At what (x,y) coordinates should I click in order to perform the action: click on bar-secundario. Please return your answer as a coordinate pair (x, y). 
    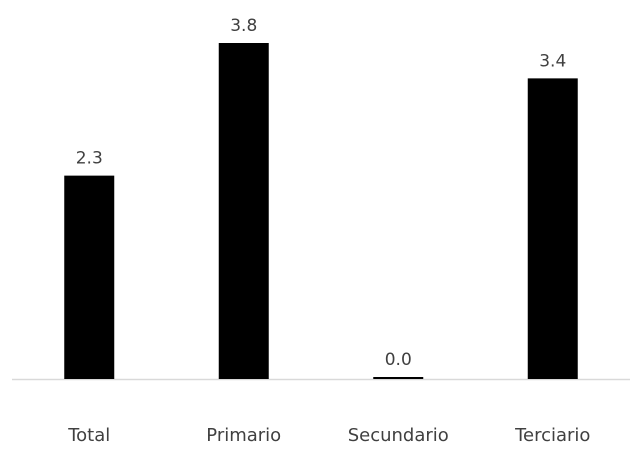
    Looking at the image, I should click on (398, 378).